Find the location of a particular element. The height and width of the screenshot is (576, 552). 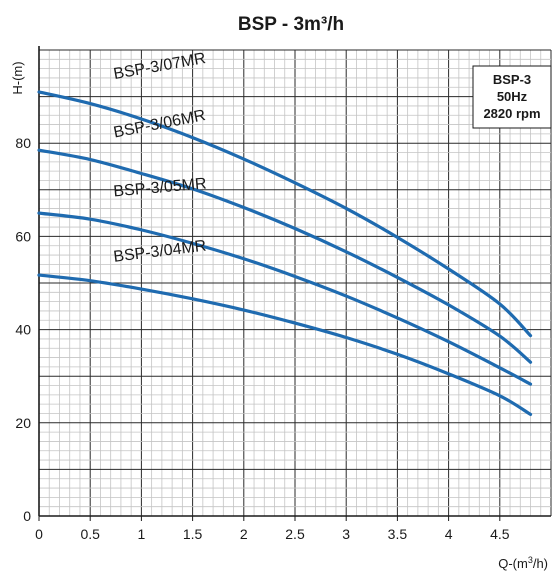

chart-title: BSP - 3m³/h is located at coordinates (291, 24).